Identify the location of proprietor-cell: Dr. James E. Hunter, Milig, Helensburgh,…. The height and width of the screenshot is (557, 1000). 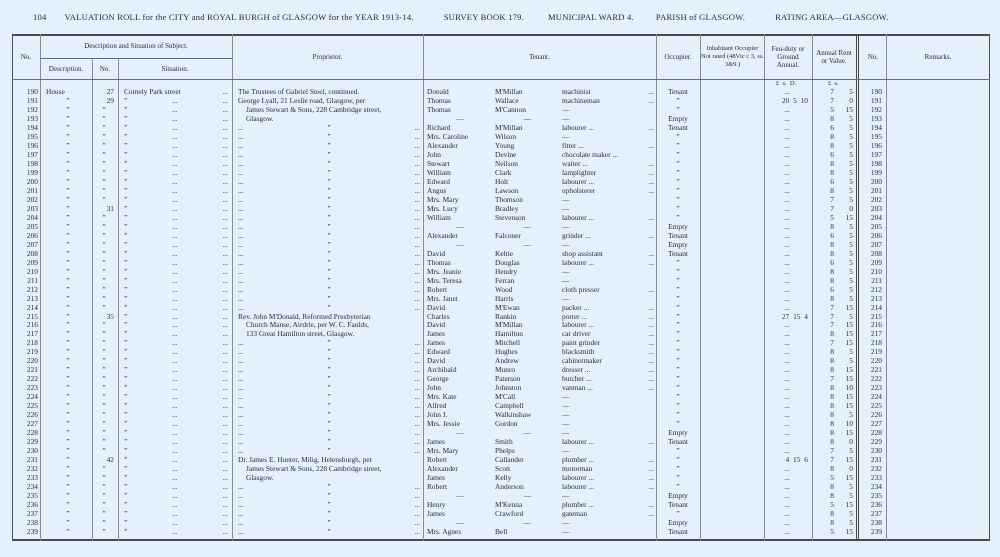
(329, 460).